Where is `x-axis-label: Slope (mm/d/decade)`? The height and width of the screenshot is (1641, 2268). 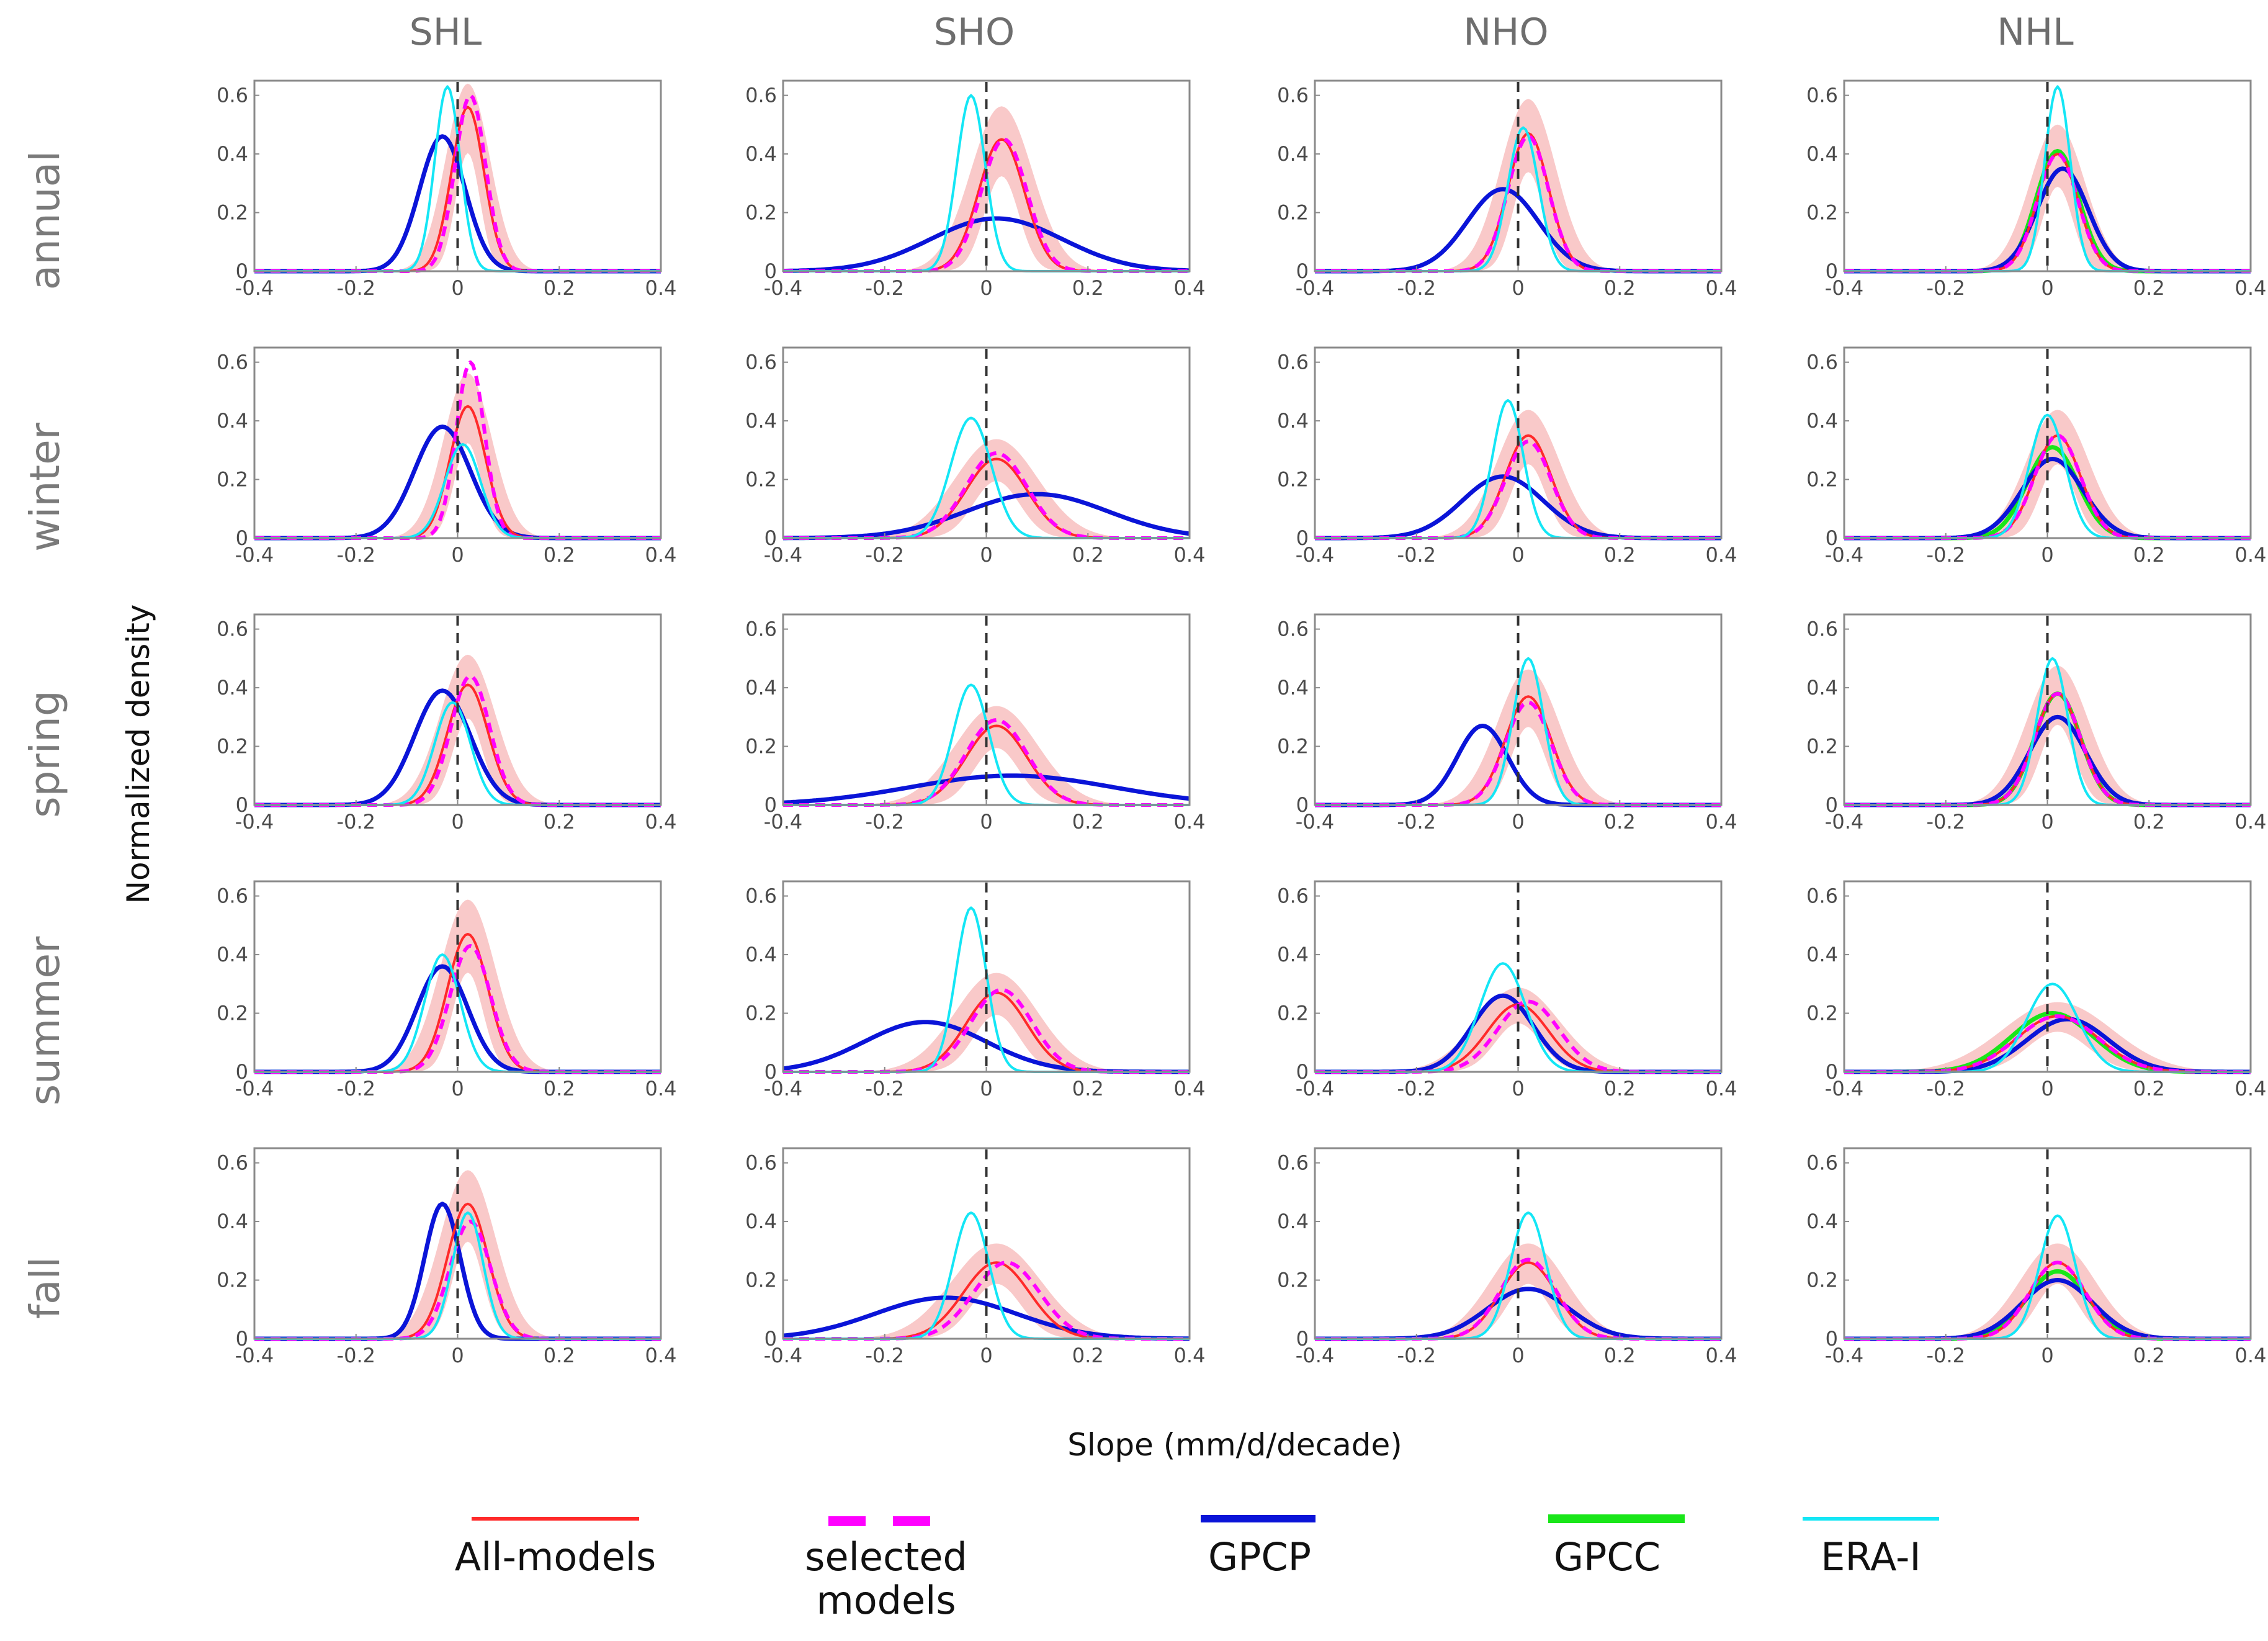
x-axis-label: Slope (mm/d/decade) is located at coordinates (1234, 1445).